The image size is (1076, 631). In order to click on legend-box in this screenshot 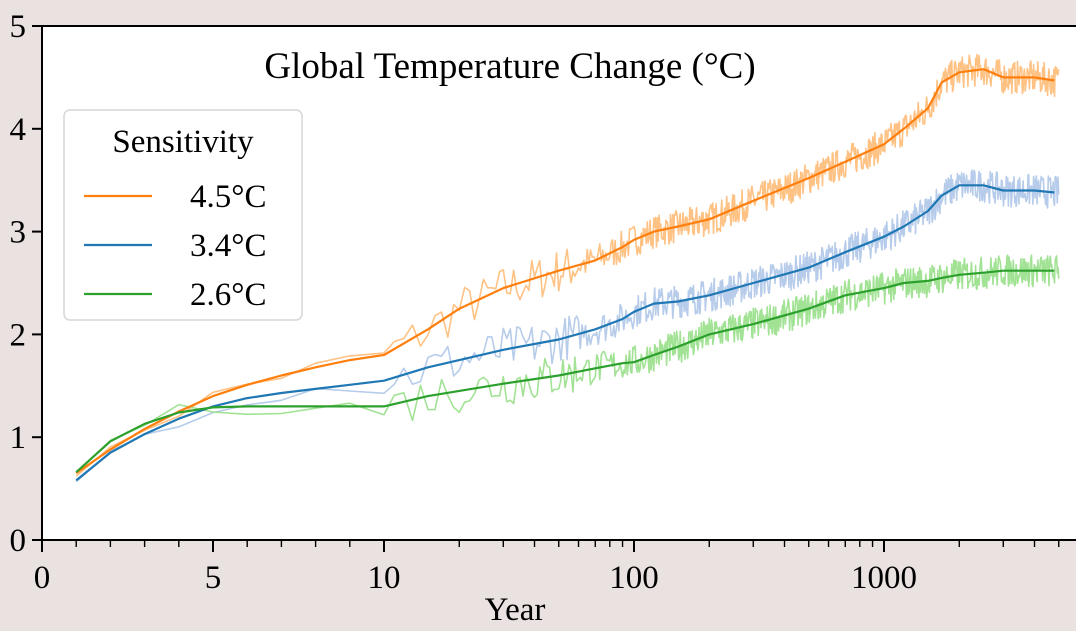, I will do `click(183, 215)`.